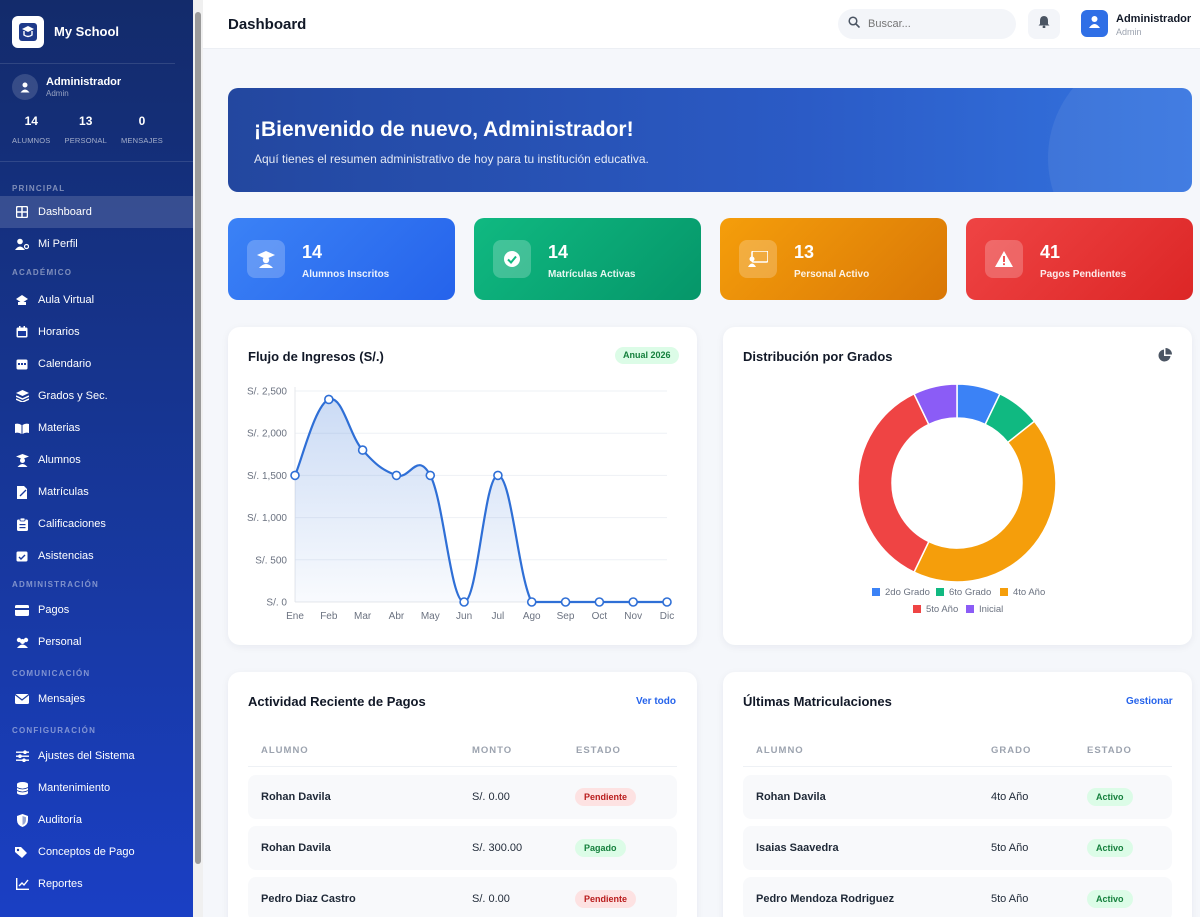 This screenshot has height=917, width=1200. I want to click on sidebar-item-horarios: Horarios, so click(96, 332).